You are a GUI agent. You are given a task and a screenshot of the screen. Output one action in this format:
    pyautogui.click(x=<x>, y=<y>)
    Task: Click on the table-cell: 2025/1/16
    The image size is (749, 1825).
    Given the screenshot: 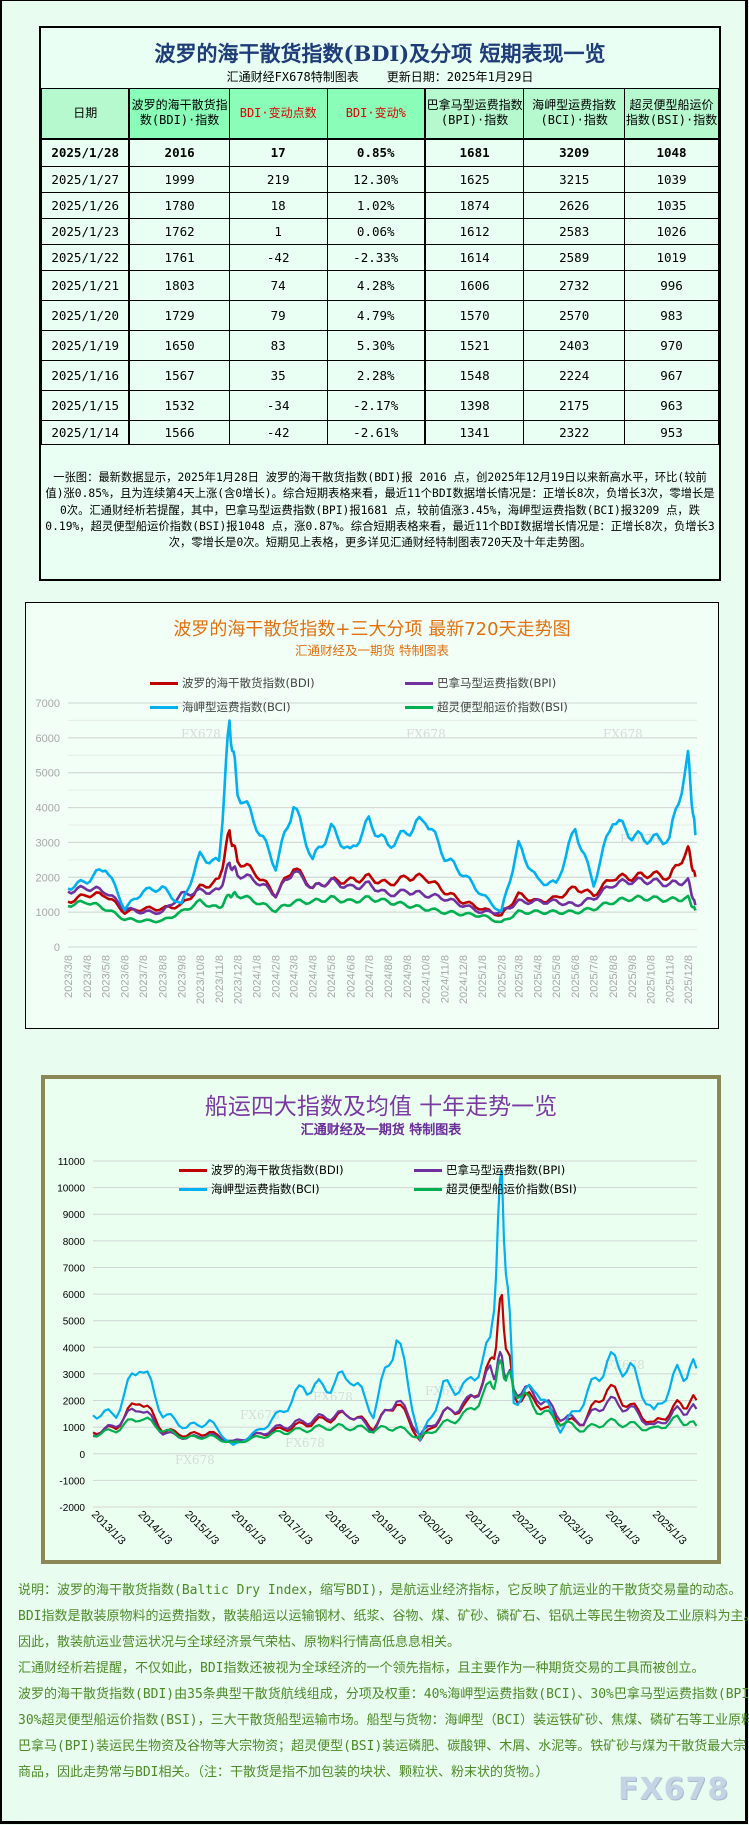 What is the action you would take?
    pyautogui.click(x=86, y=375)
    